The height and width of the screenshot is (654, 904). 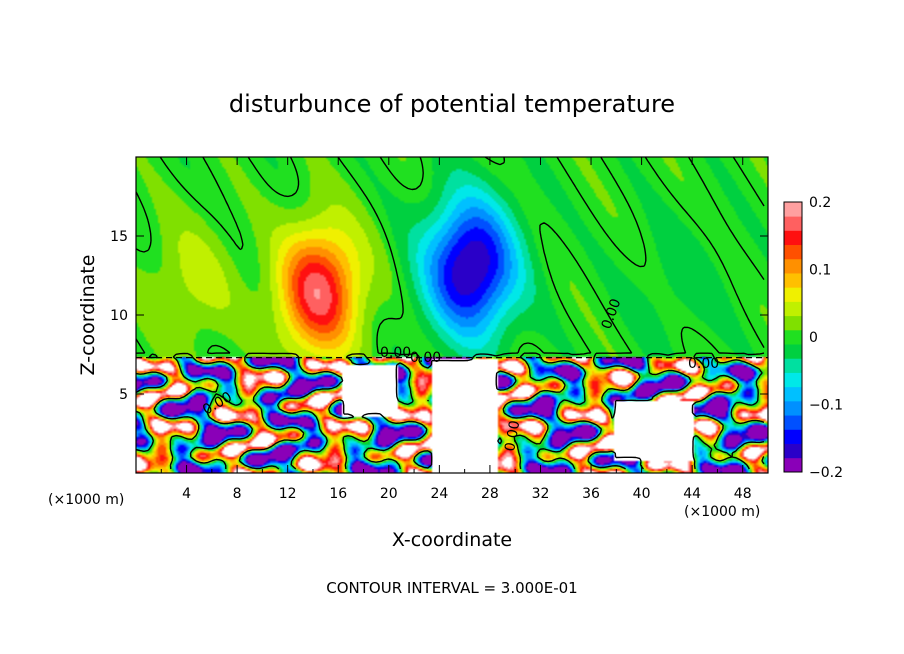 What do you see at coordinates (692, 494) in the screenshot?
I see `x-tick-label: 44` at bounding box center [692, 494].